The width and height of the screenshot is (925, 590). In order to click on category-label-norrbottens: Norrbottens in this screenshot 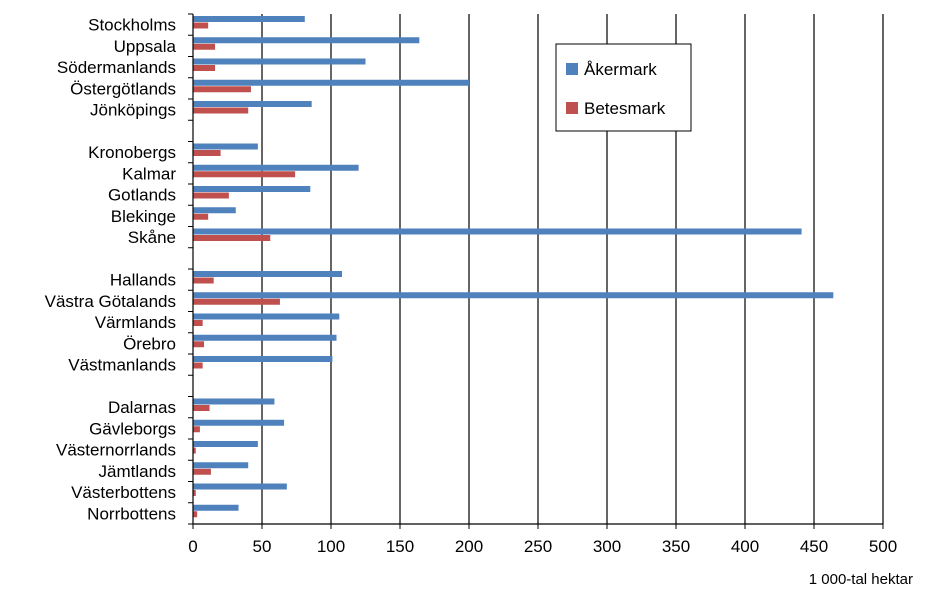, I will do `click(131, 513)`.